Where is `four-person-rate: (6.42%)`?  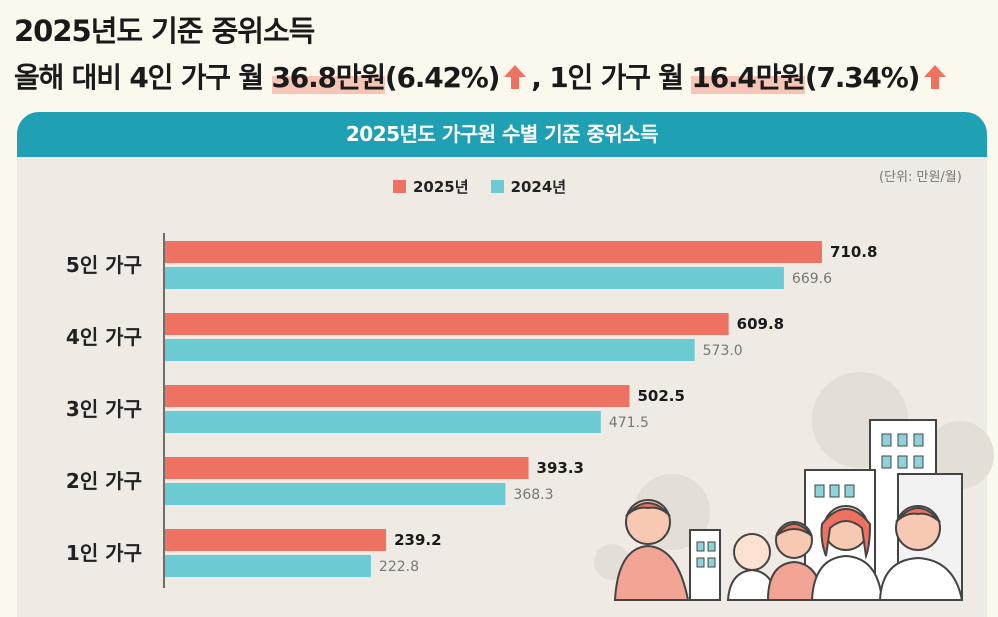
four-person-rate: (6.42%) is located at coordinates (442, 77).